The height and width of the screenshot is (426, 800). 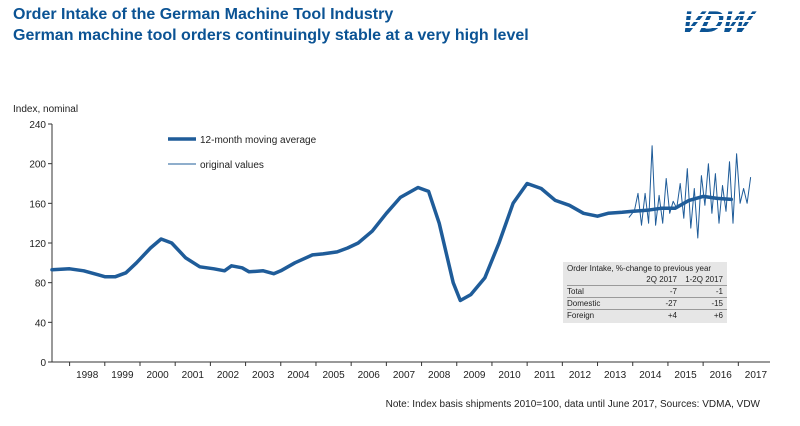 I want to click on x-tick-label: 2015, so click(x=685, y=375).